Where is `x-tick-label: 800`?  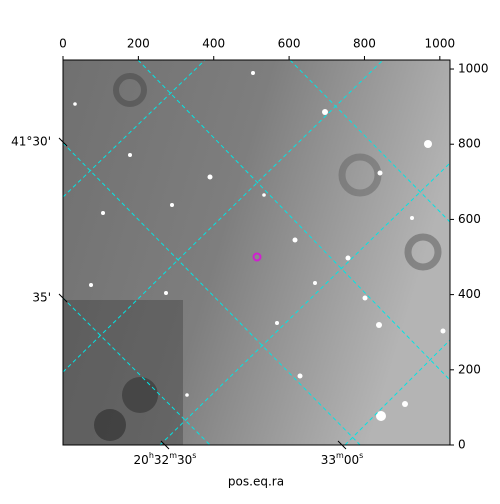
x-tick-label: 800 is located at coordinates (364, 44).